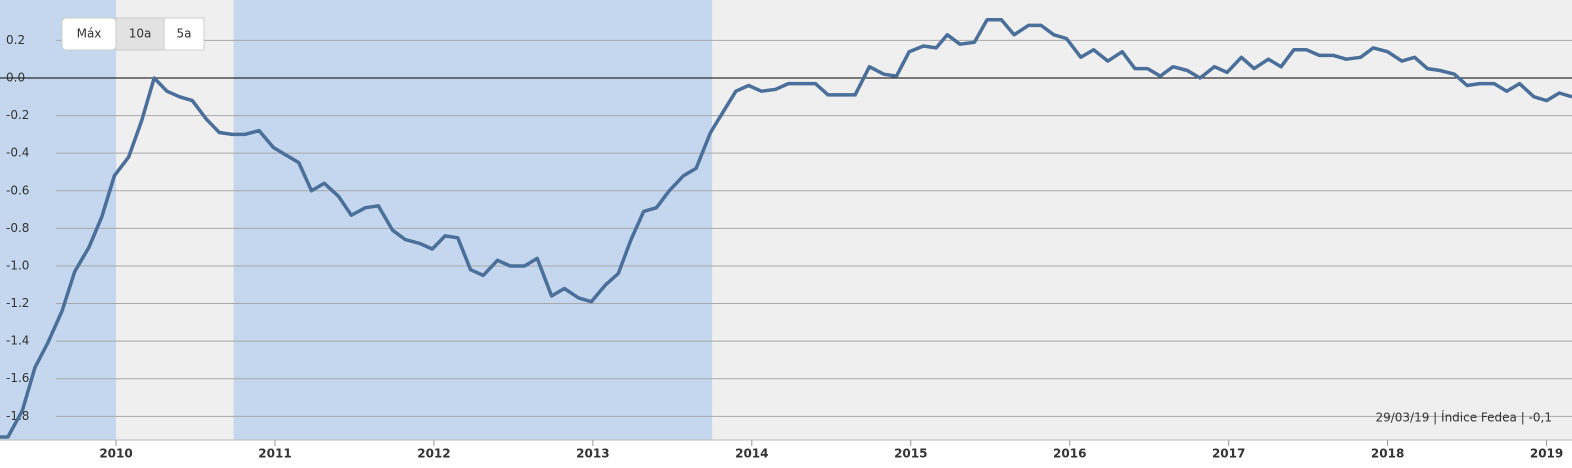 The image size is (1572, 468). I want to click on y-tick-label: 0.2, so click(15, 40).